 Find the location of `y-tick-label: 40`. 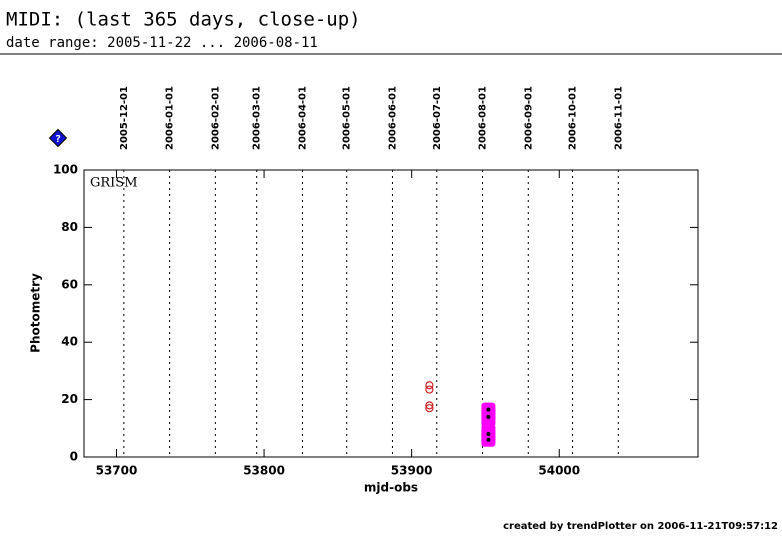

y-tick-label: 40 is located at coordinates (69, 342).